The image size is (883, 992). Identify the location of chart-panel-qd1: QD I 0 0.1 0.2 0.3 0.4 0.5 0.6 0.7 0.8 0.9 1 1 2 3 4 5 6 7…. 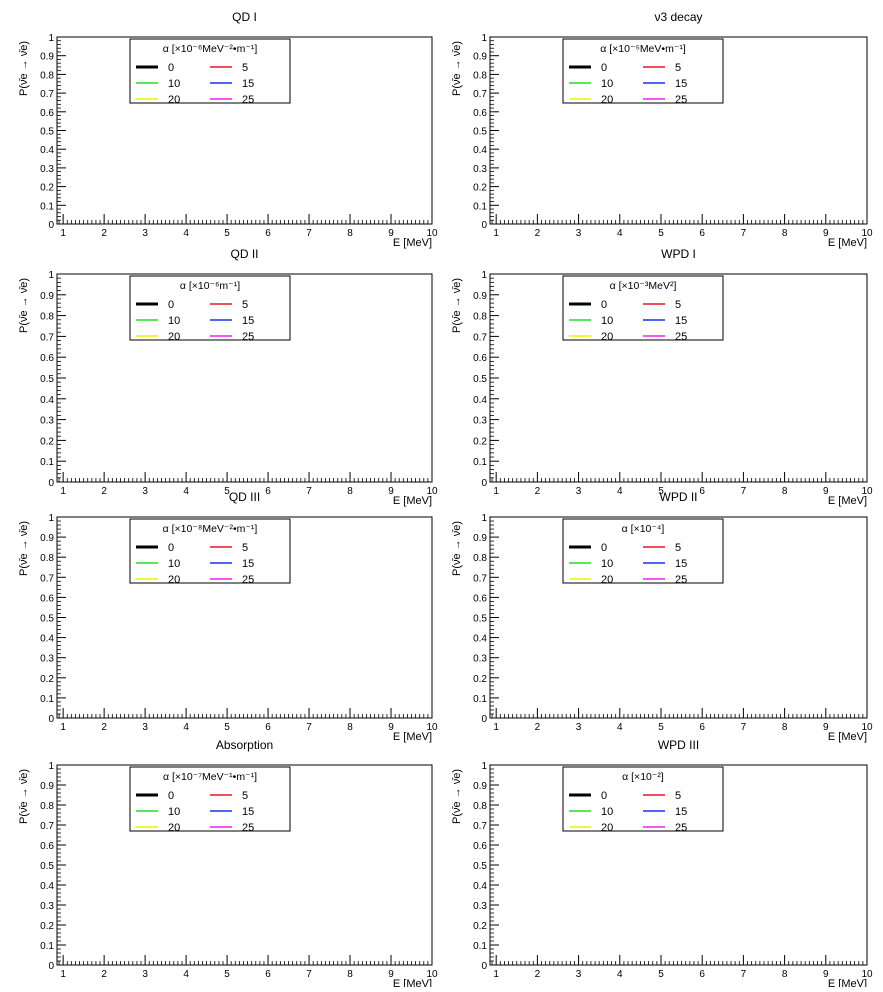
(228, 129).